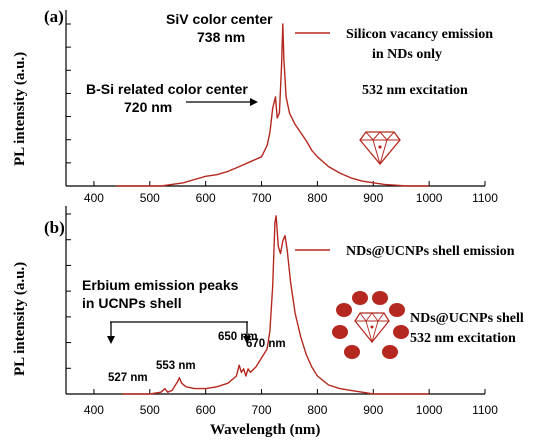 Image resolution: width=550 pixels, height=441 pixels. What do you see at coordinates (160, 285) in the screenshot?
I see `bracket-label-line1: Erbium emission peaks` at bounding box center [160, 285].